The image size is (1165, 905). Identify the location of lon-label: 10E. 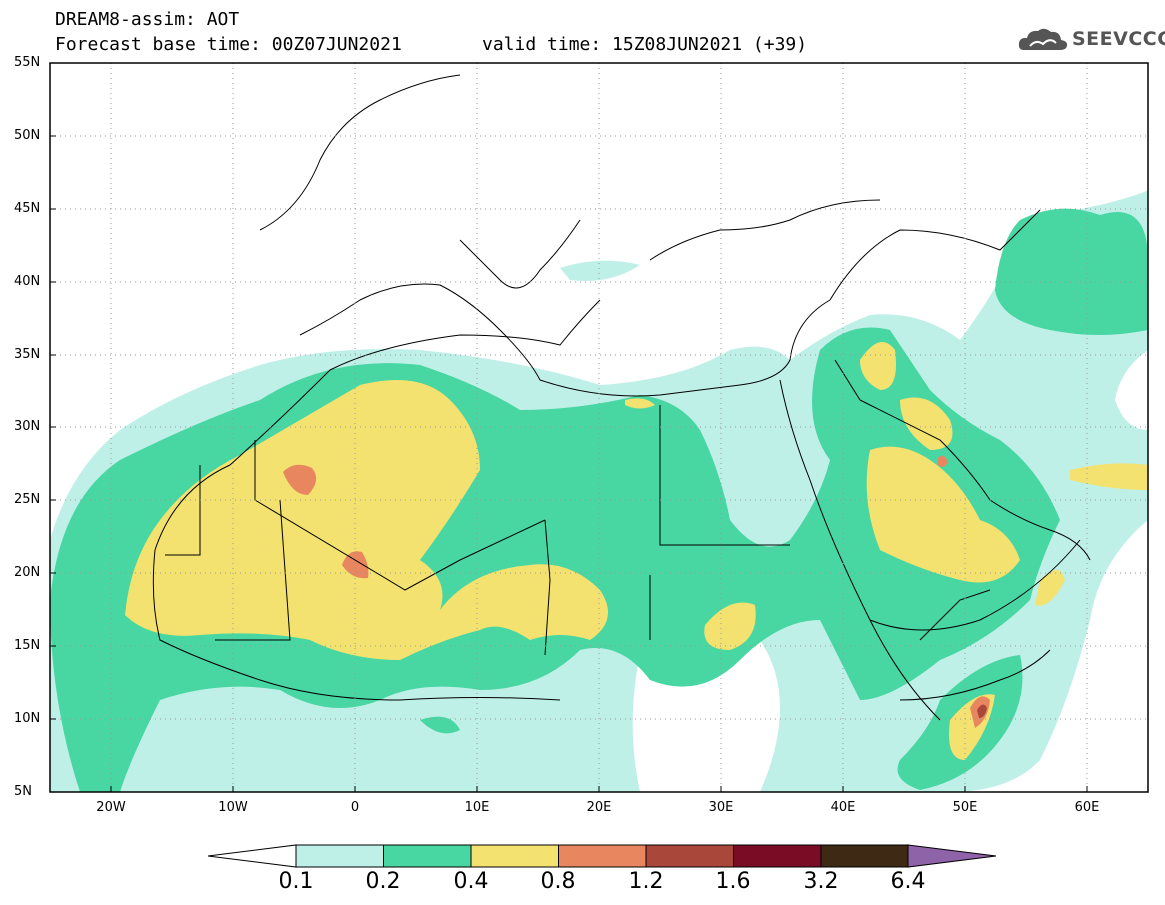
(477, 807).